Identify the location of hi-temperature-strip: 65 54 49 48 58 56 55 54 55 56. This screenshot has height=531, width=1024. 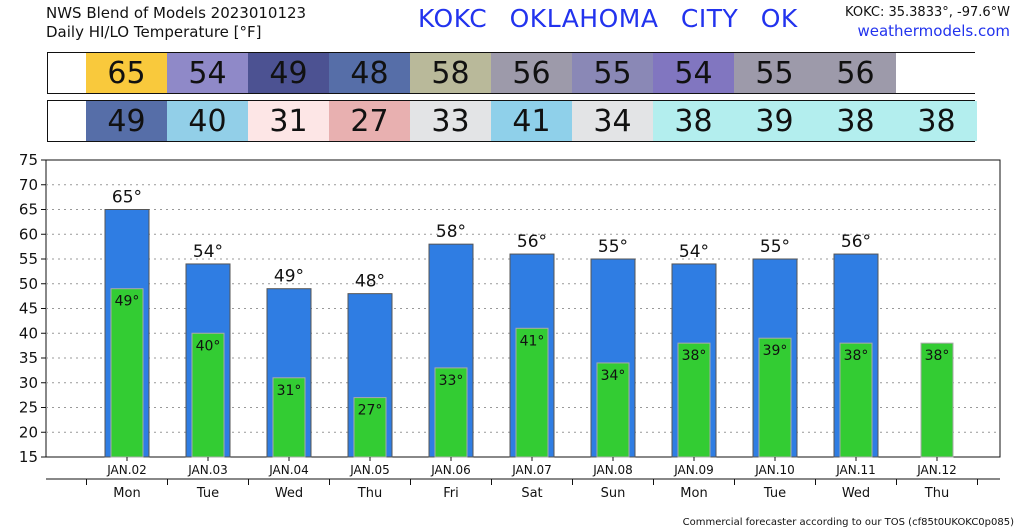
(512, 73).